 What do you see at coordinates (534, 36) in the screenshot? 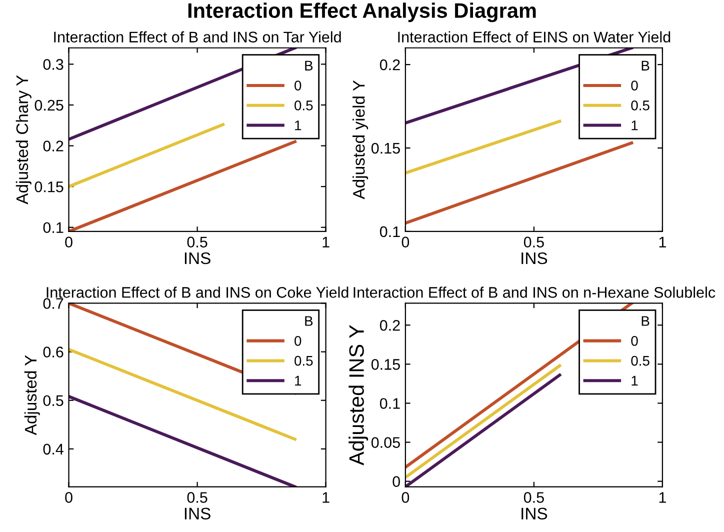
I see `chart-title: Interaction Effect of EINS on Water Yield` at bounding box center [534, 36].